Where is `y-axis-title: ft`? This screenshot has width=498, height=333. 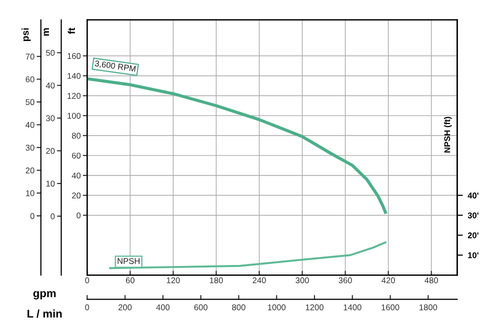 y-axis-title: ft is located at coordinates (71, 31).